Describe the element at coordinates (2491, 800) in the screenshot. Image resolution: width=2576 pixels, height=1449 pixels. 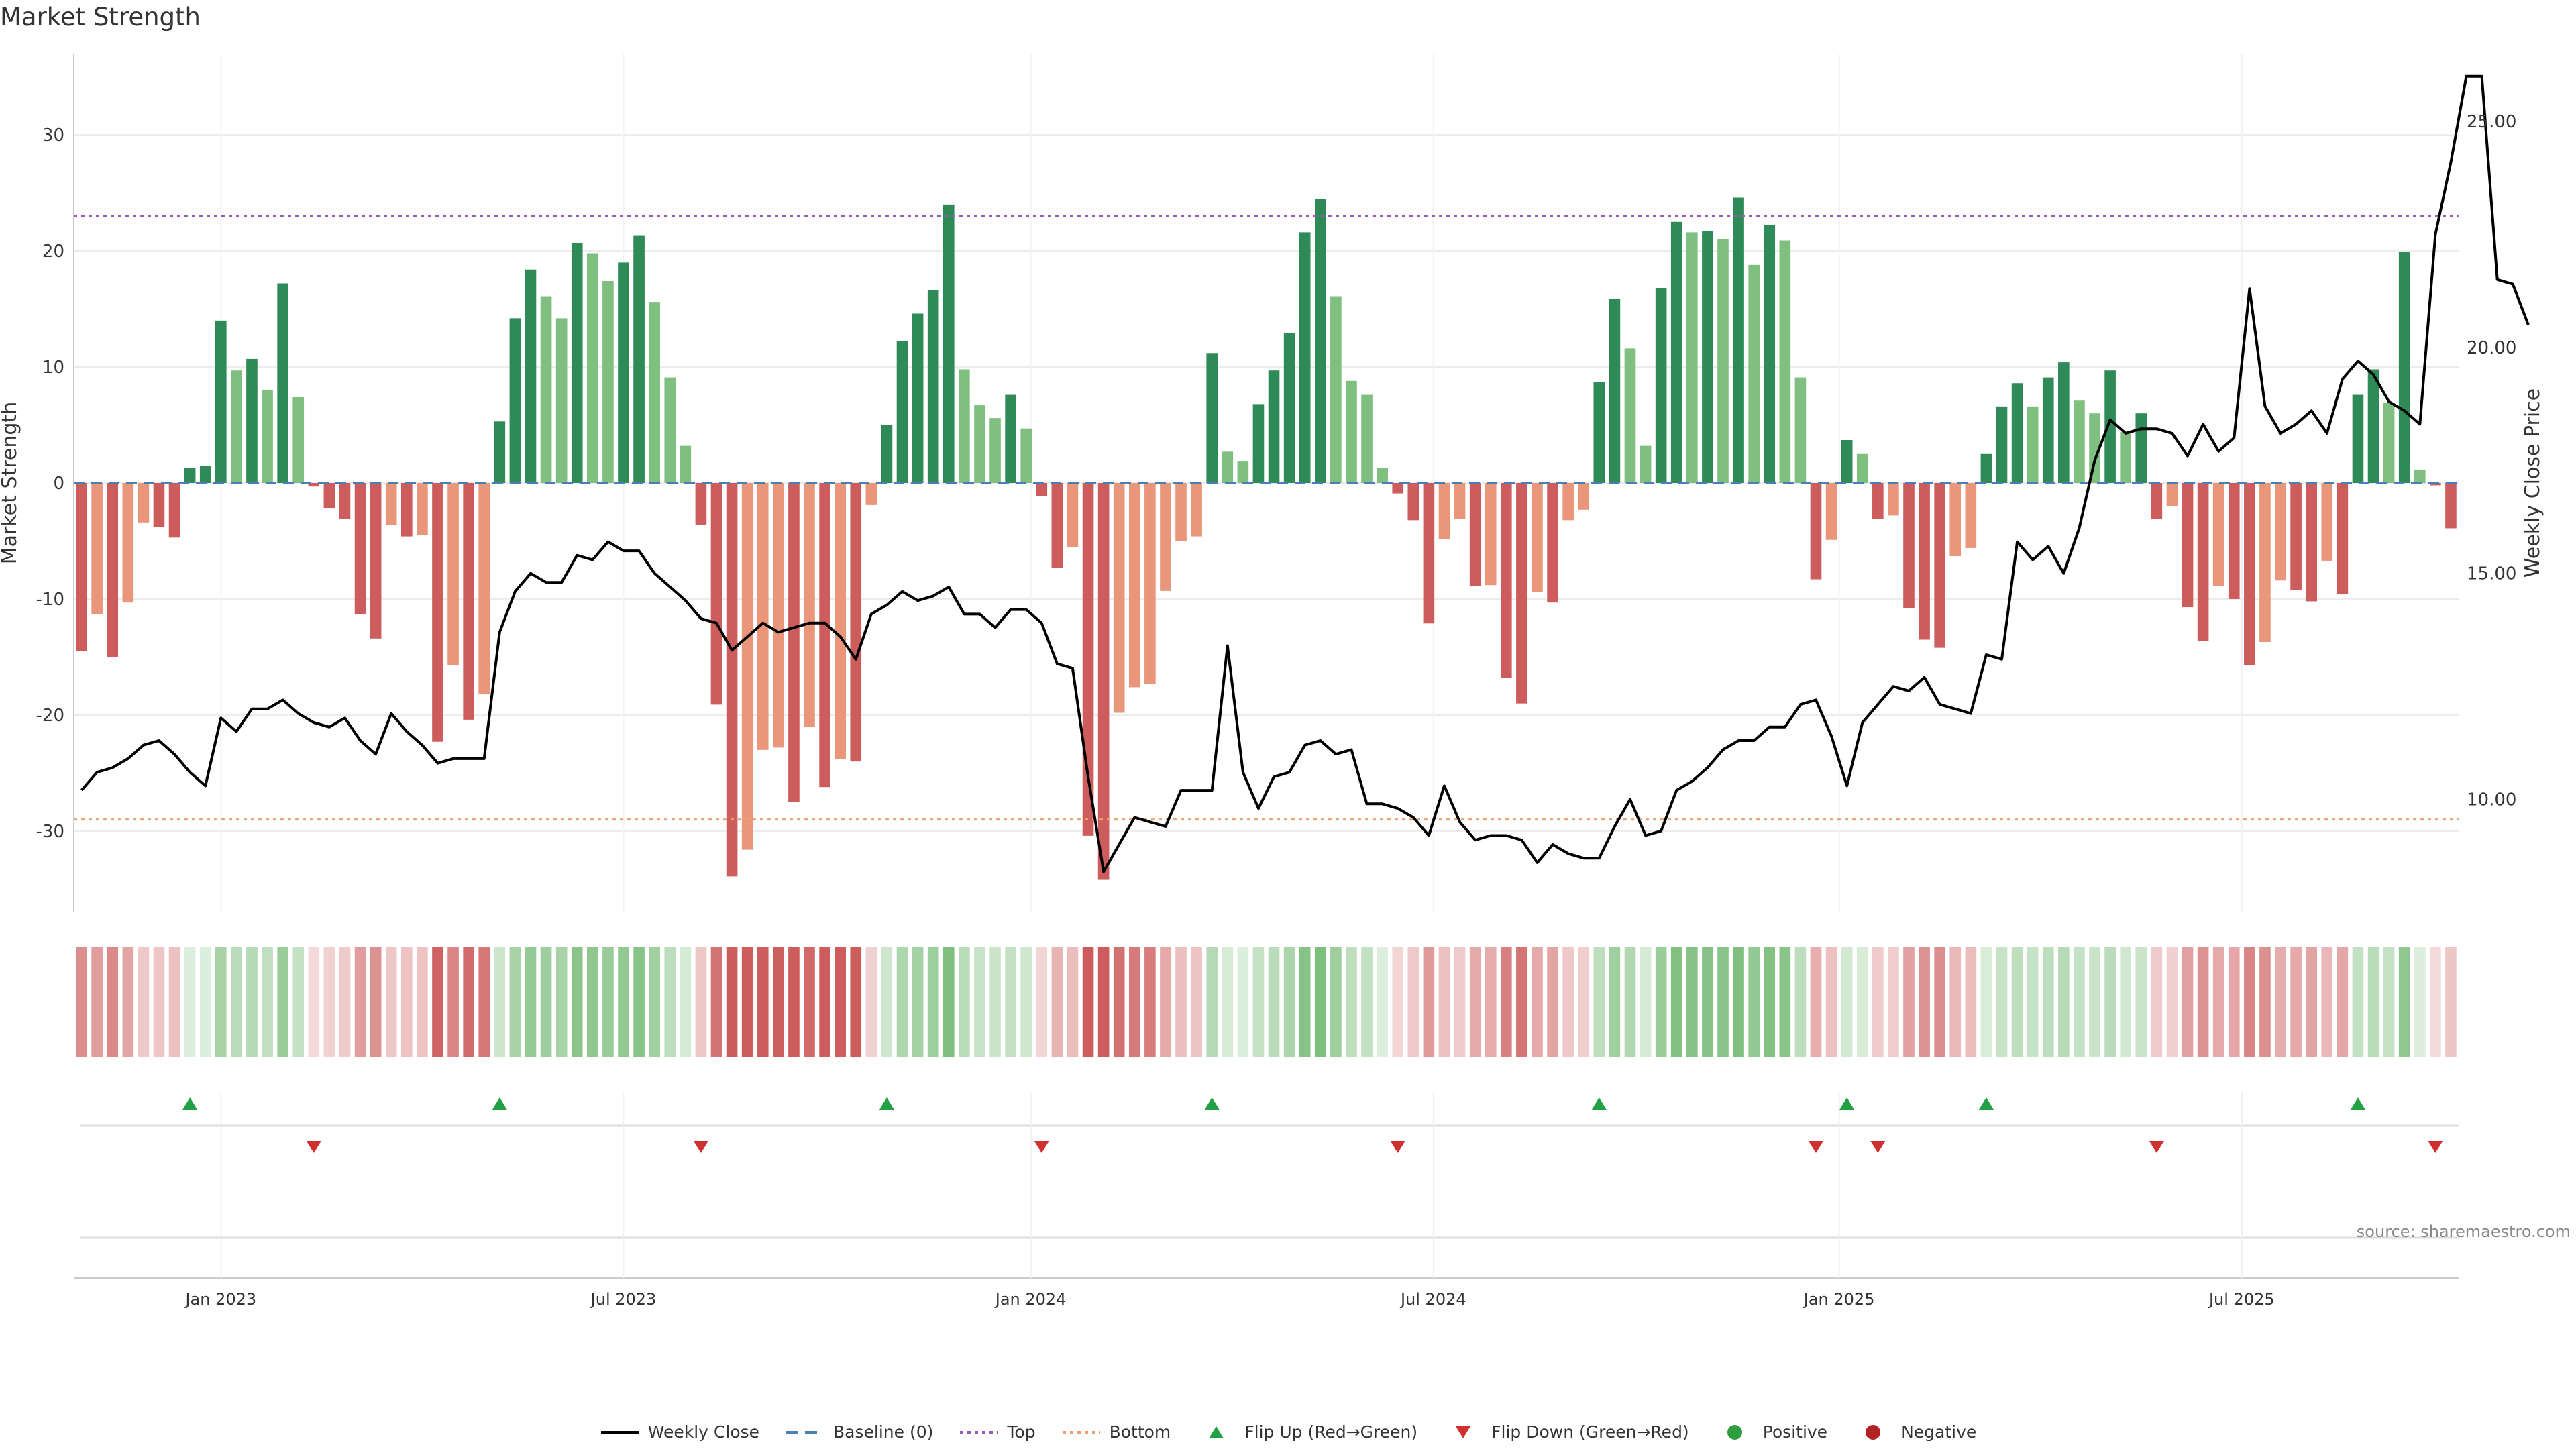
I see `right-tick-label: 10.00` at that location.